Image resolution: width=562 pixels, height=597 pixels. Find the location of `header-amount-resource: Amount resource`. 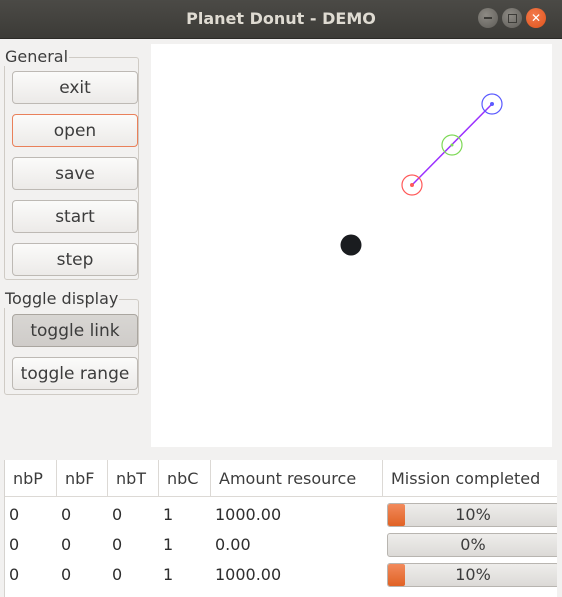

header-amount-resource: Amount resource is located at coordinates (297, 478).